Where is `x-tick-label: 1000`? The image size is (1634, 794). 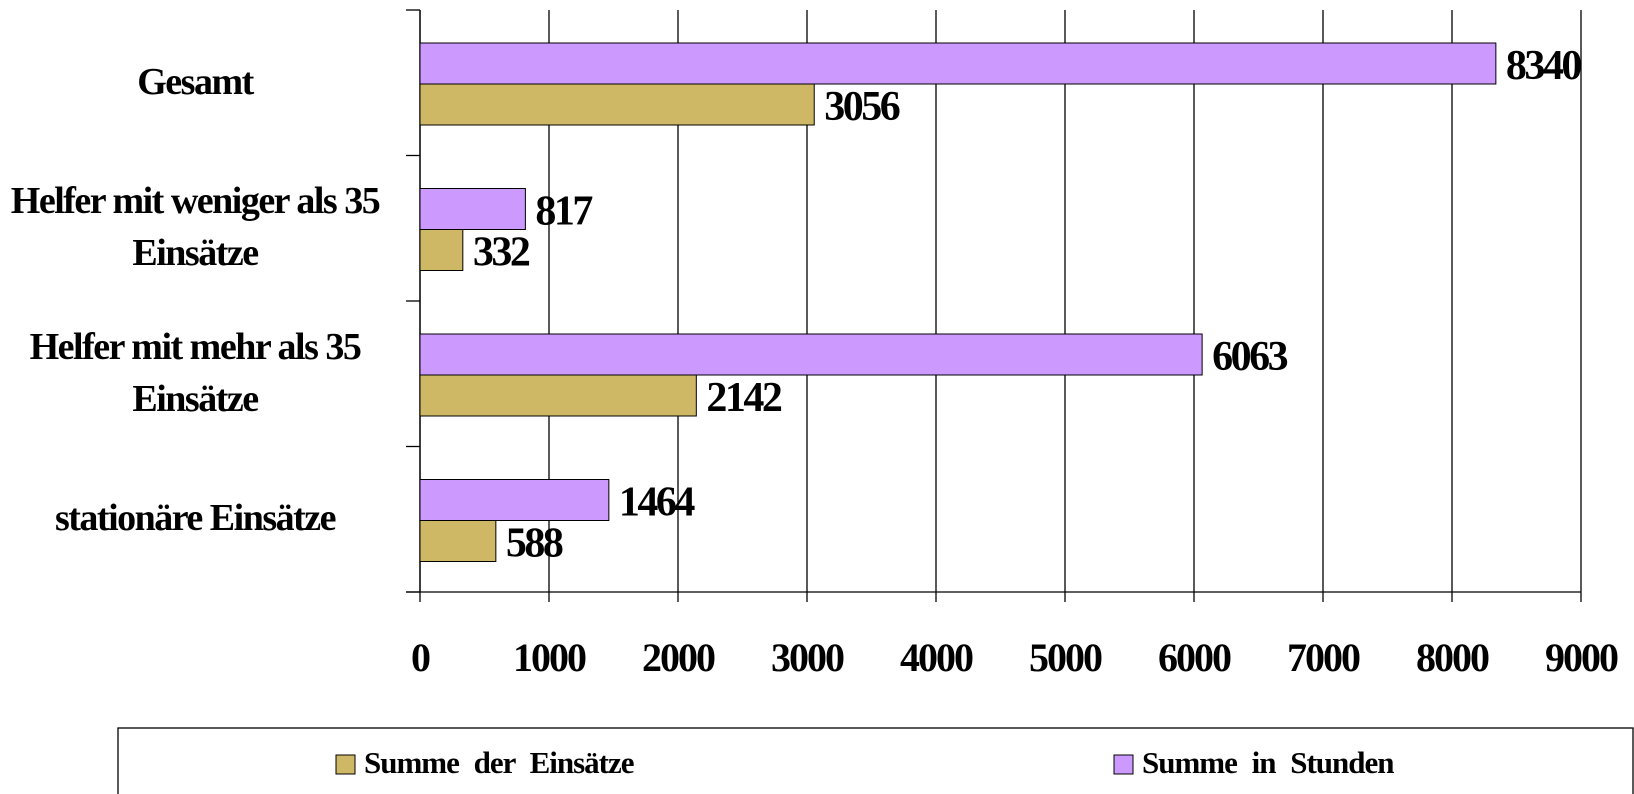 x-tick-label: 1000 is located at coordinates (549, 657).